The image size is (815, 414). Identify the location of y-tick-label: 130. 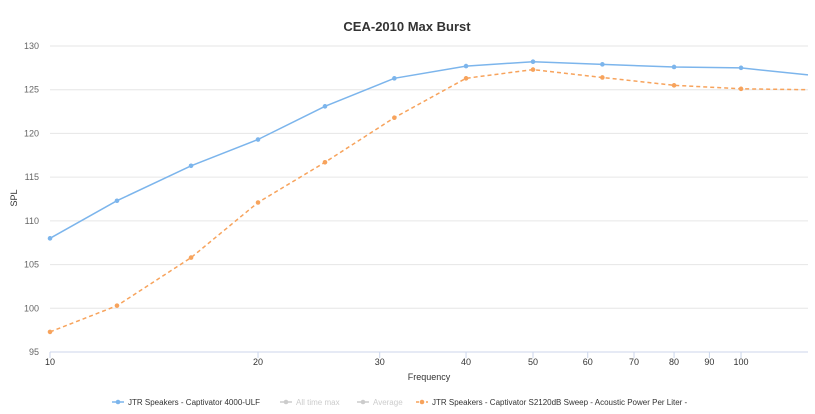
(31, 46).